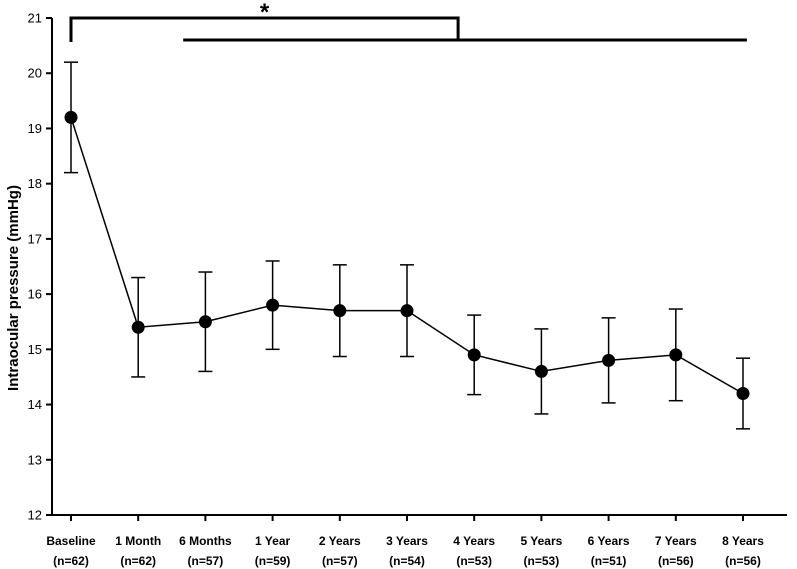 The image size is (797, 569). Describe the element at coordinates (743, 541) in the screenshot. I see `x-tick-label: 8 Years` at that location.